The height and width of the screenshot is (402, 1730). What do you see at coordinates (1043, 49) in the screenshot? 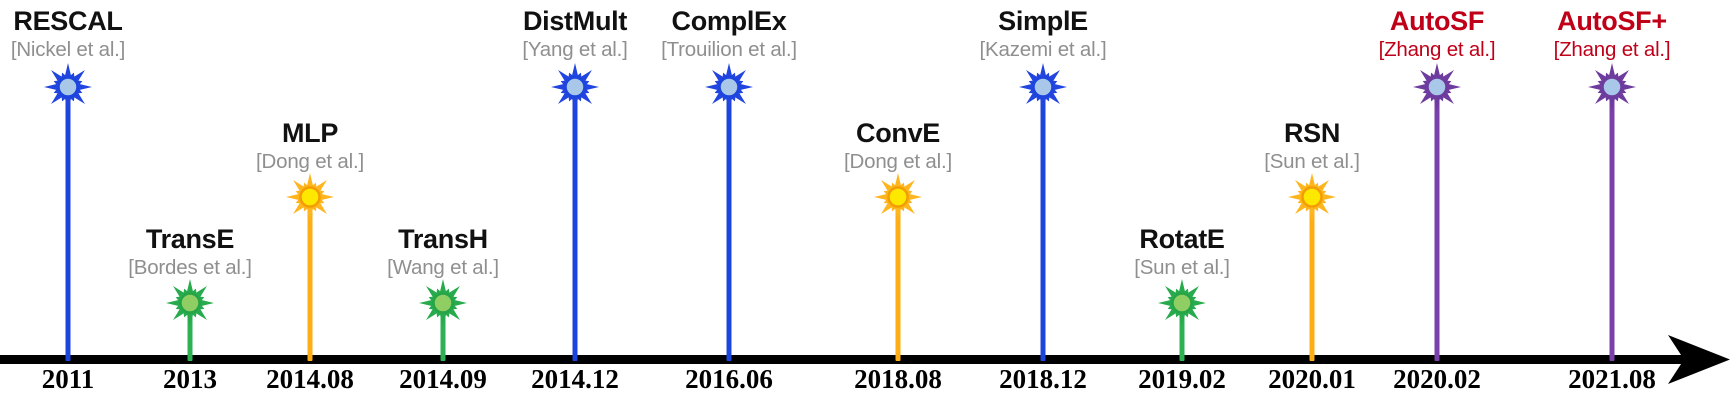
I see `model-citation: [Kazemi et al.]` at bounding box center [1043, 49].